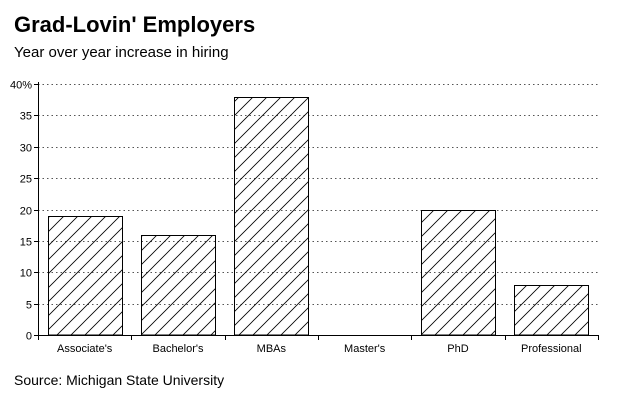  Describe the element at coordinates (551, 310) in the screenshot. I see `bar-professional` at that location.